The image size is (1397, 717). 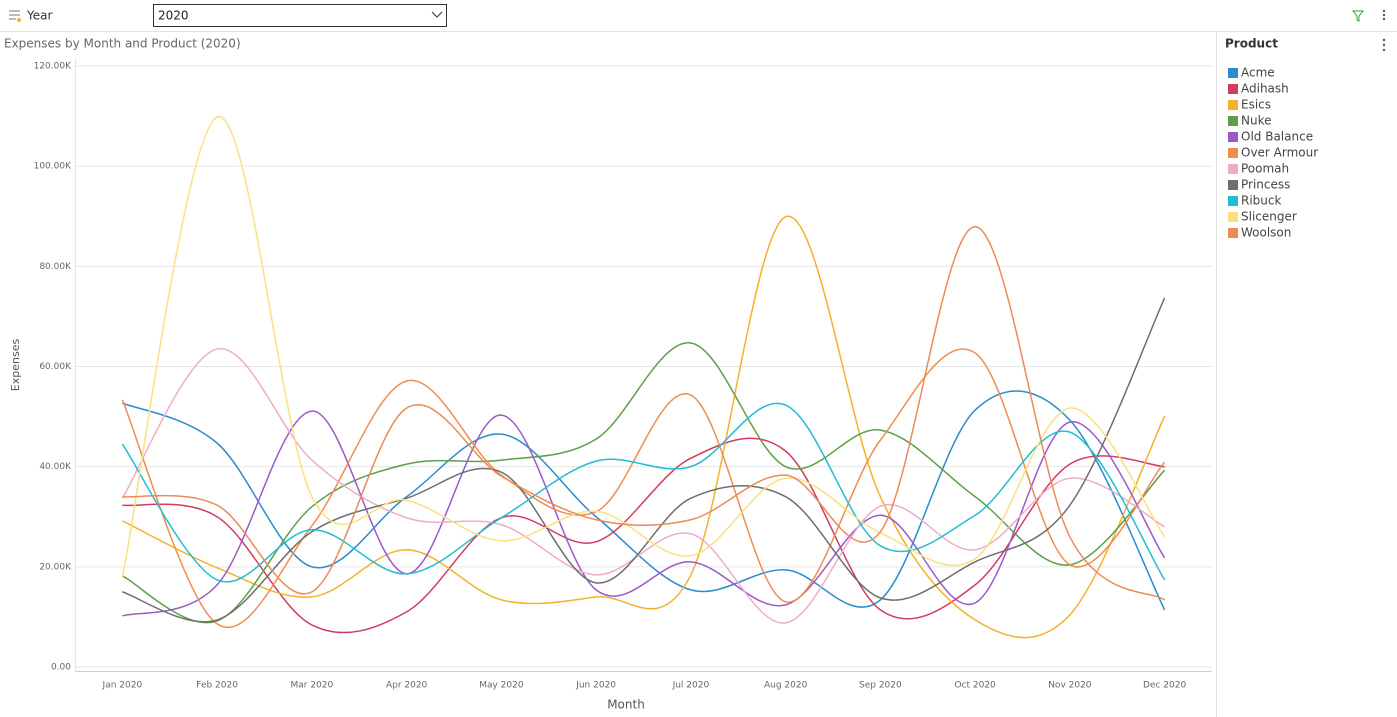 I want to click on x-tick-label: Mar 2020, so click(x=312, y=686).